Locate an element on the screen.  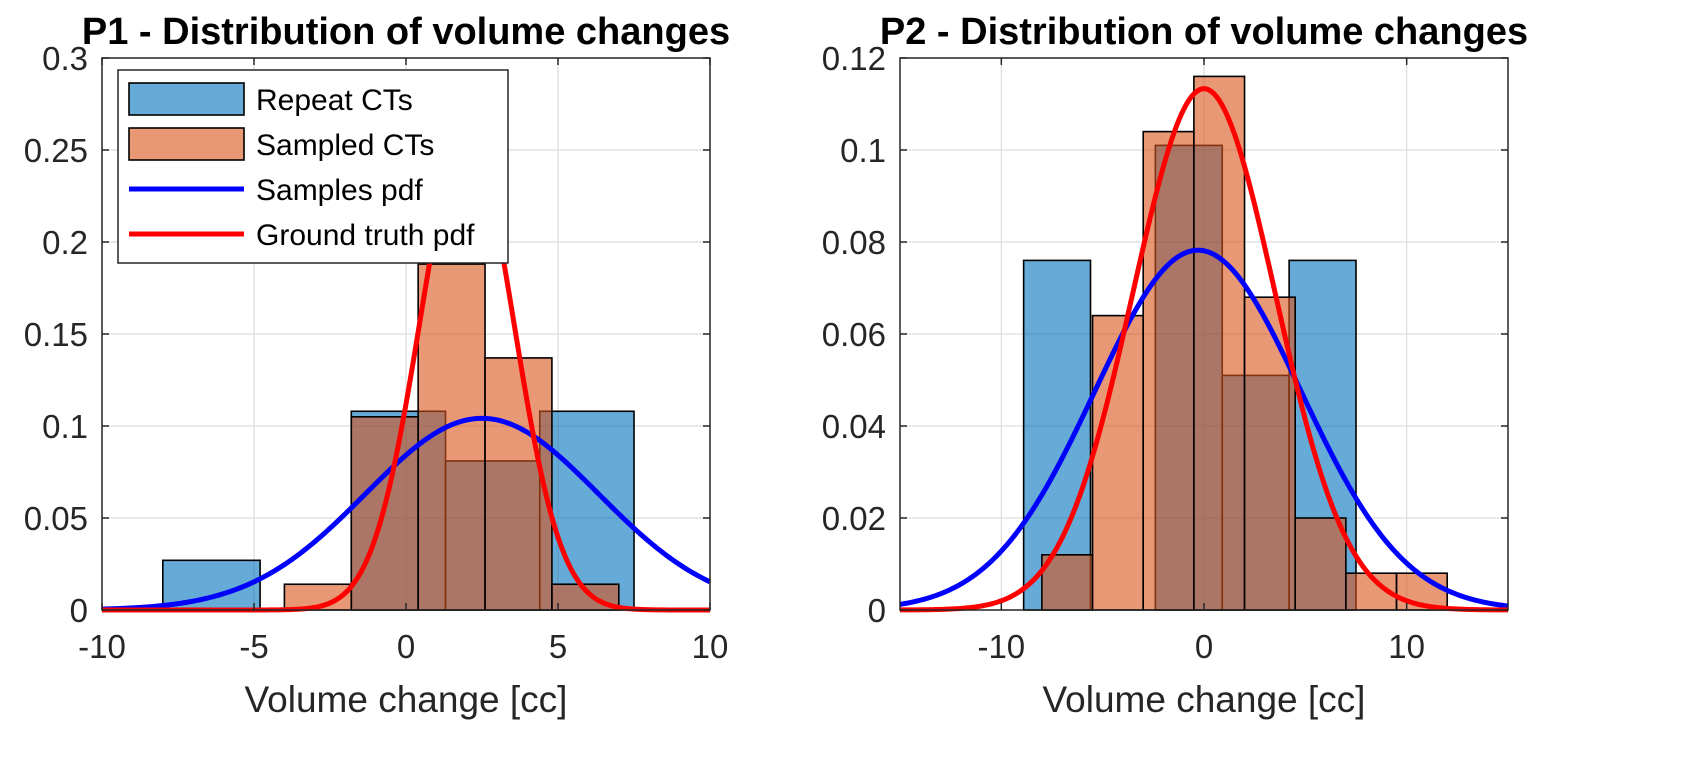
repeat-ct-bar is located at coordinates (586, 510).